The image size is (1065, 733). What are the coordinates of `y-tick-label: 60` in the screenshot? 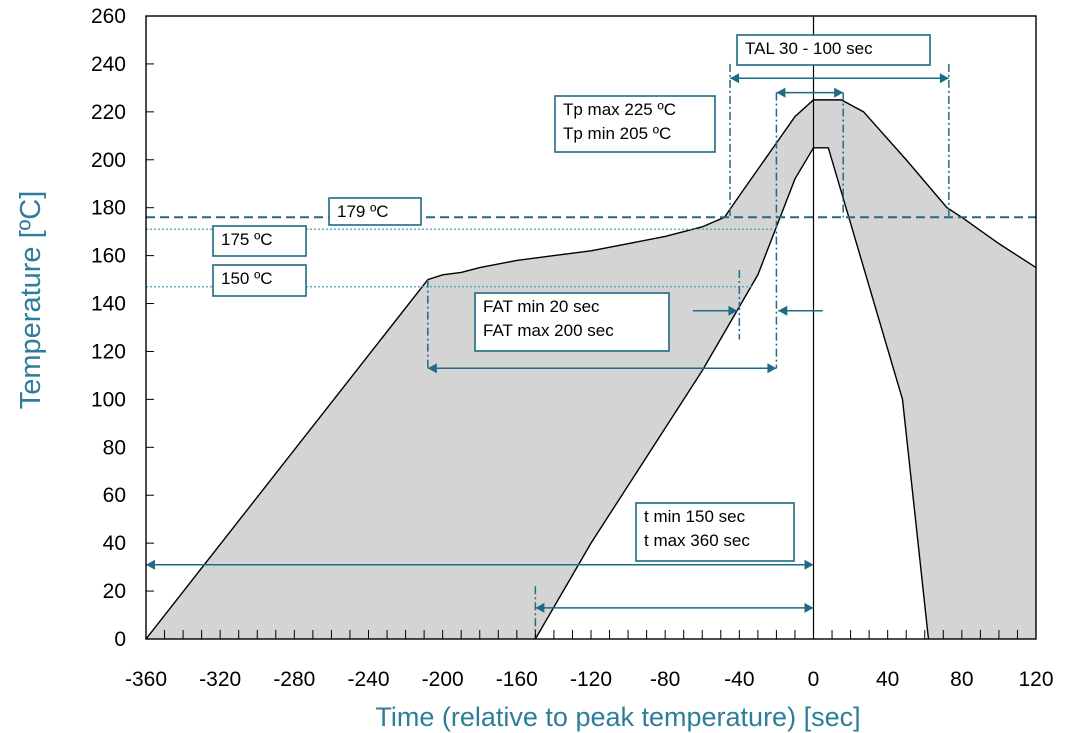 It's located at (114, 495).